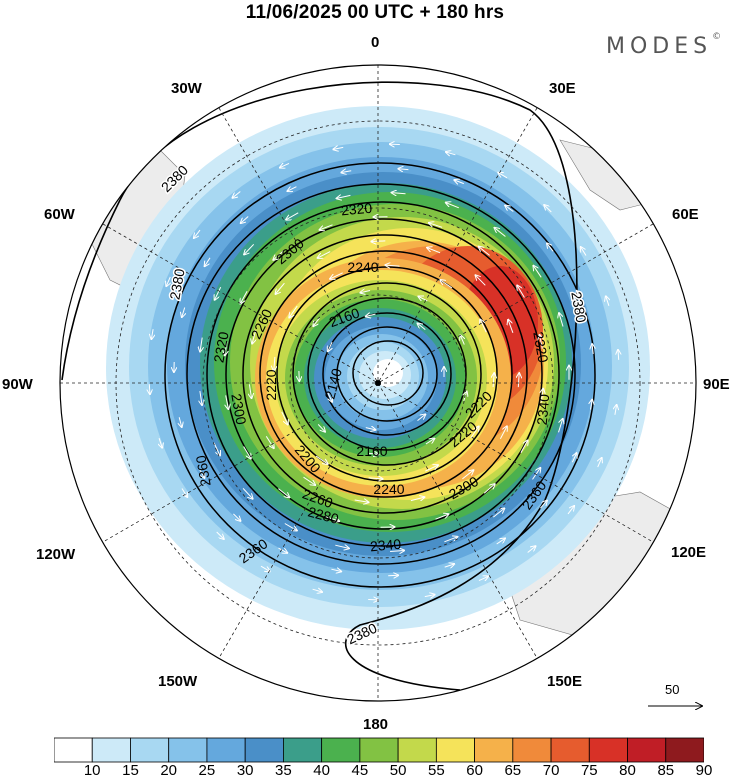 The height and width of the screenshot is (782, 750). What do you see at coordinates (398, 770) in the screenshot?
I see `colorbar-tick-label: 50` at bounding box center [398, 770].